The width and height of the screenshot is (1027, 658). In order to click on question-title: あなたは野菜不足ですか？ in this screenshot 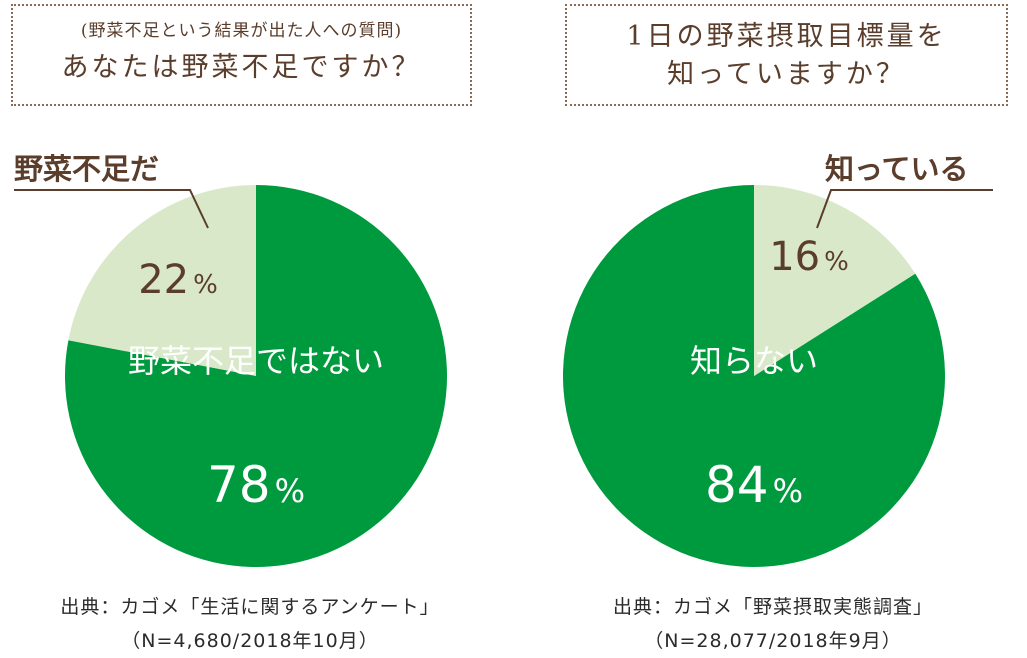, I will do `click(241, 67)`.